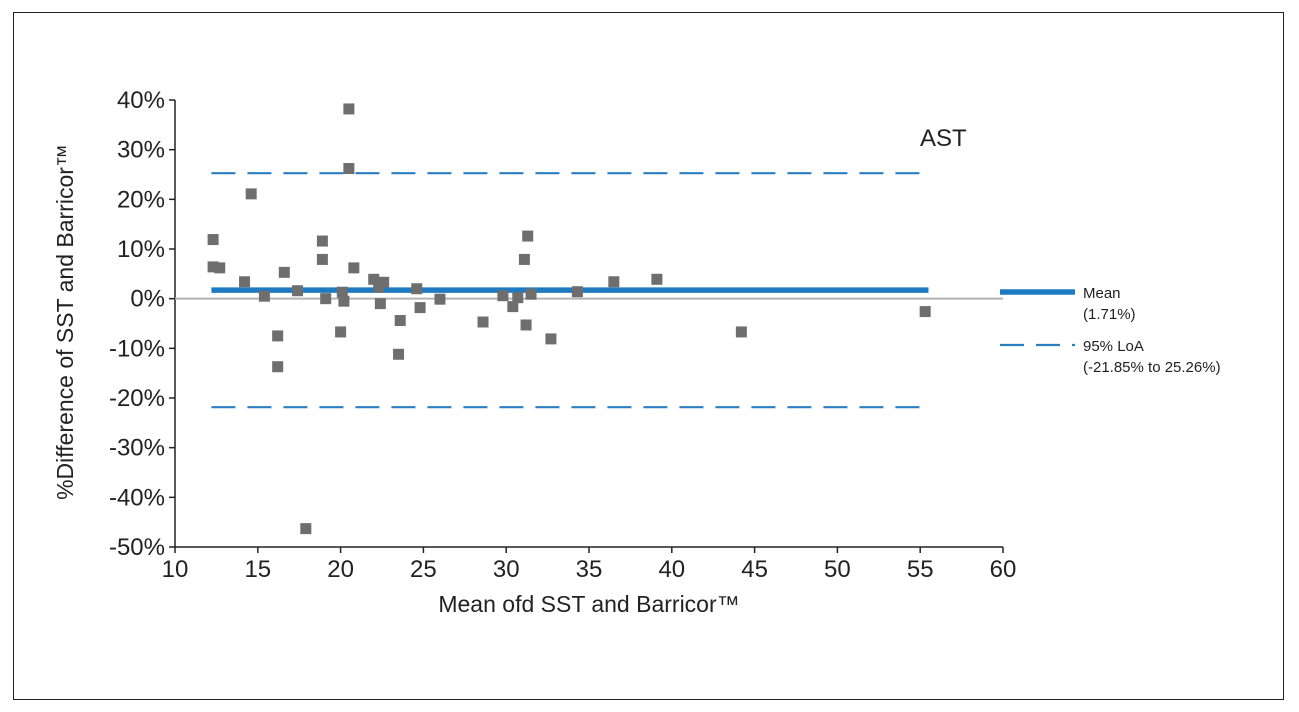 The image size is (1299, 712). Describe the element at coordinates (943, 138) in the screenshot. I see `panel-label: AST` at that location.